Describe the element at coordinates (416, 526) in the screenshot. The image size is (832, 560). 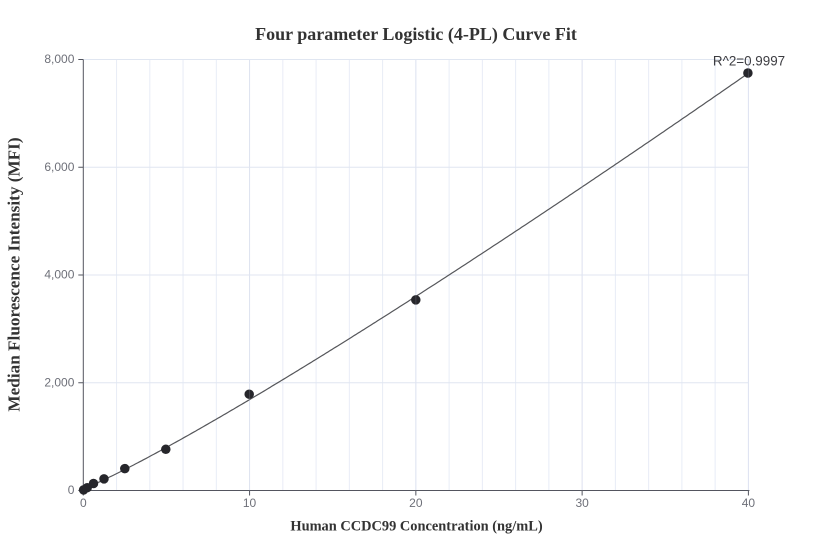
I see `svg-text:Human CCDC99 Concentration (ng: Human CCDC99 Concentration (ng/mL)` at that location.